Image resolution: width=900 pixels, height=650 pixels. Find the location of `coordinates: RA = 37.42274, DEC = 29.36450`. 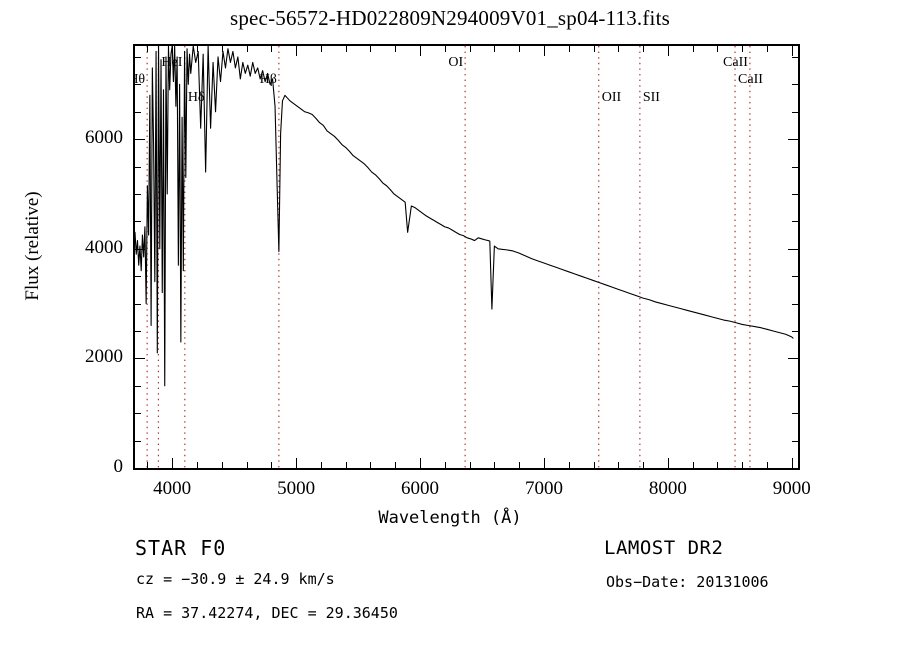

coordinates: RA = 37.42274, DEC = 29.36450 is located at coordinates (267, 613).